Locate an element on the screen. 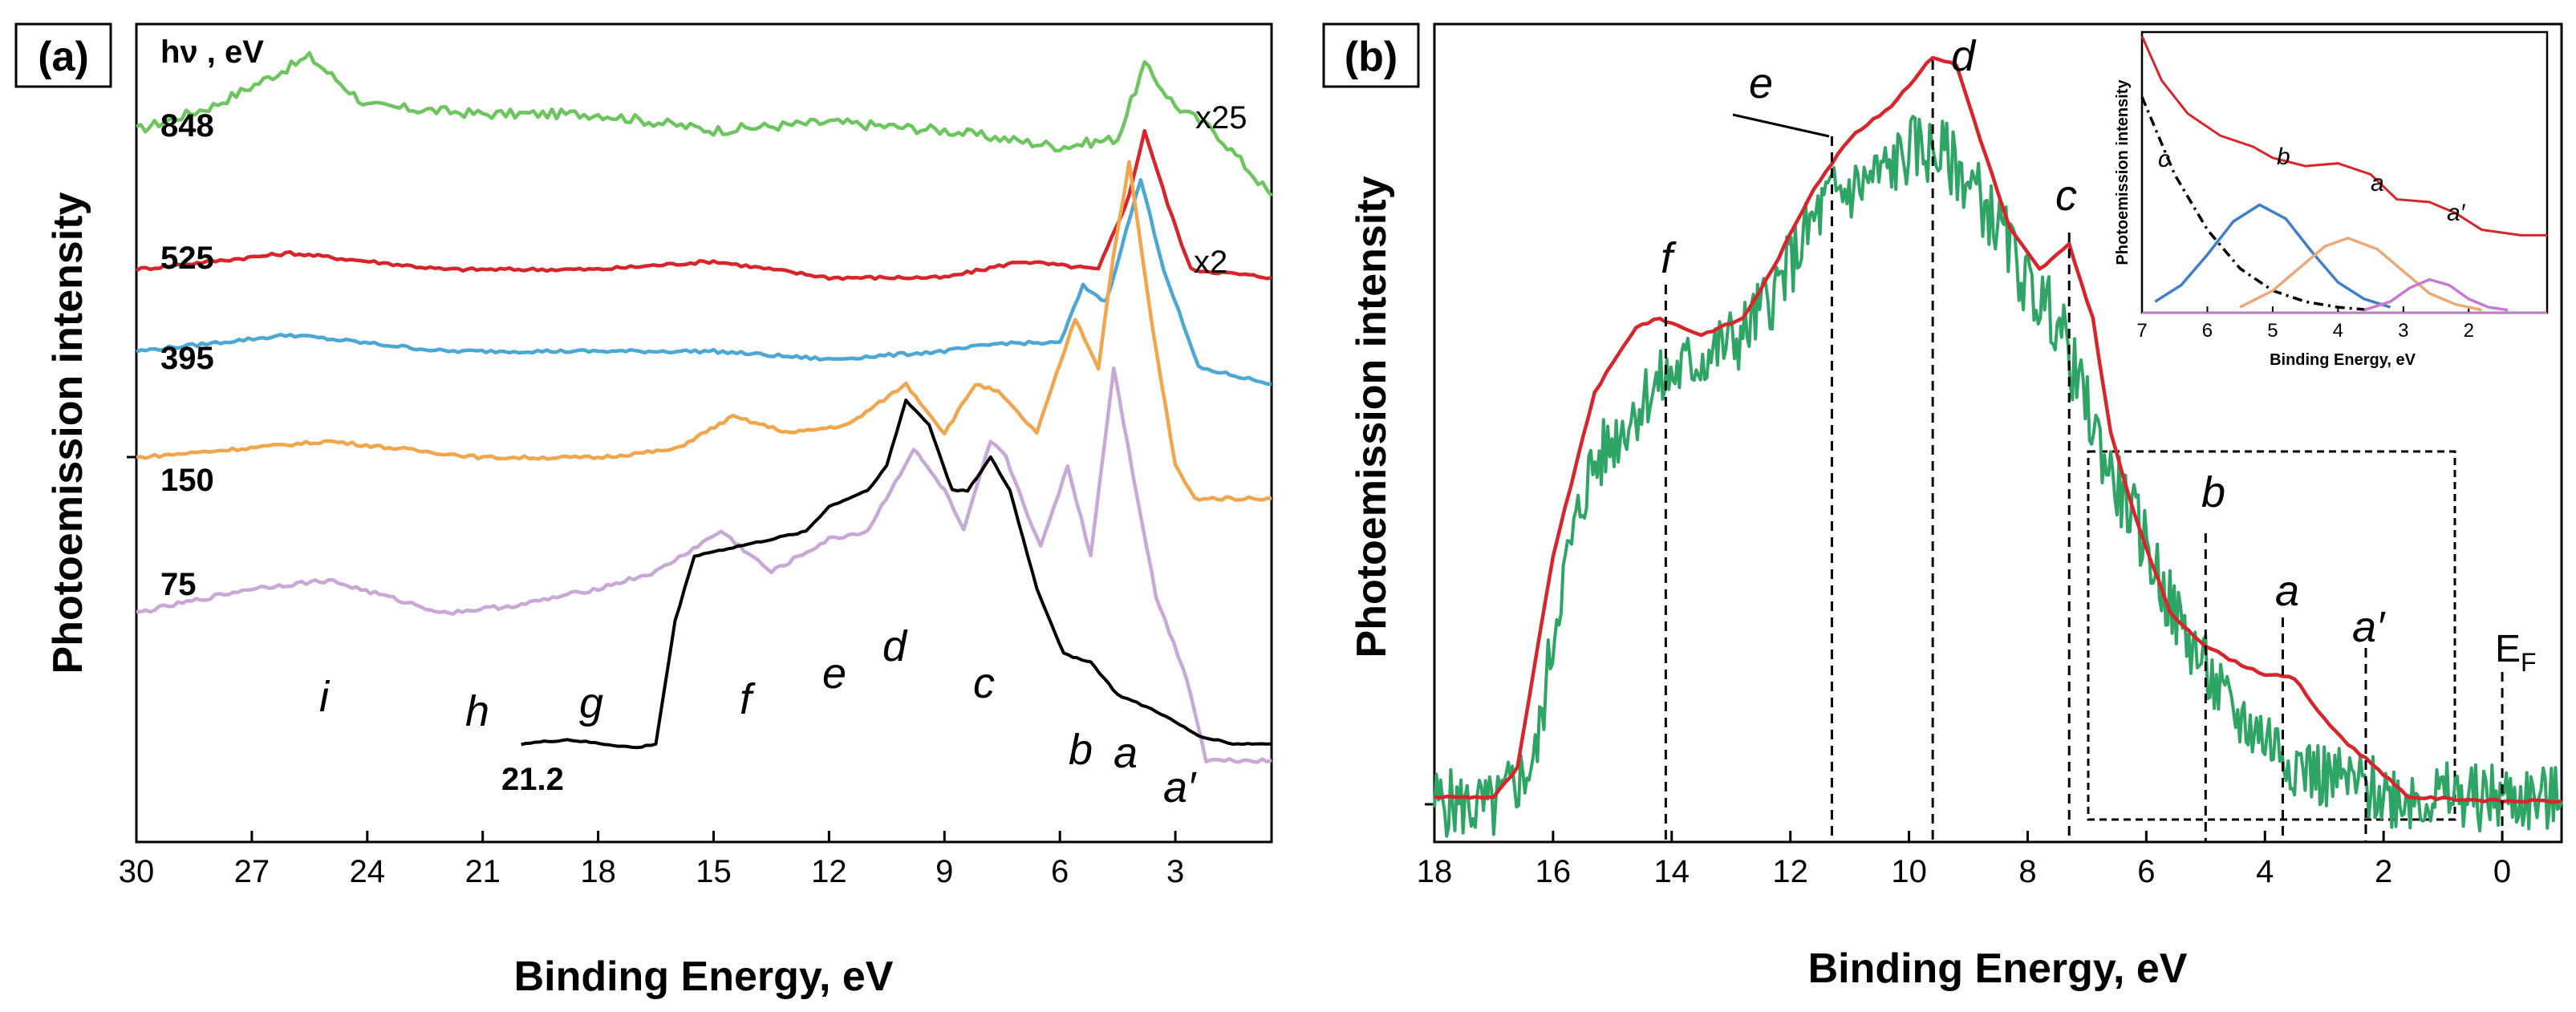 The height and width of the screenshot is (1012, 2576). feature-a-b: a is located at coordinates (2287, 591).